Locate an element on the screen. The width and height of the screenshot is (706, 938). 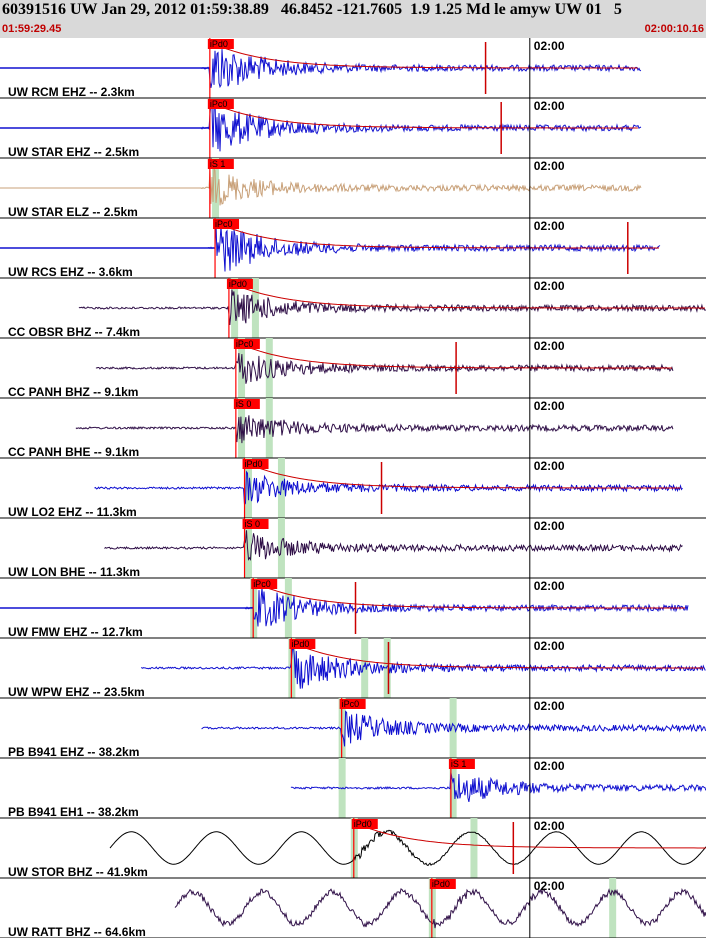
station-label: UW RCS EHZ -- 3.6km is located at coordinates (70, 272).